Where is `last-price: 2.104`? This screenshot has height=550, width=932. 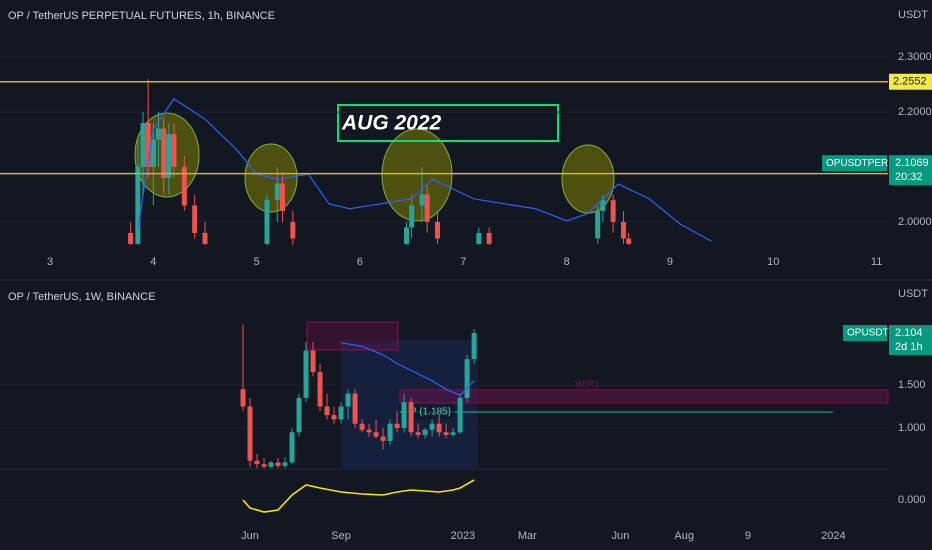 last-price: 2.104 is located at coordinates (909, 333).